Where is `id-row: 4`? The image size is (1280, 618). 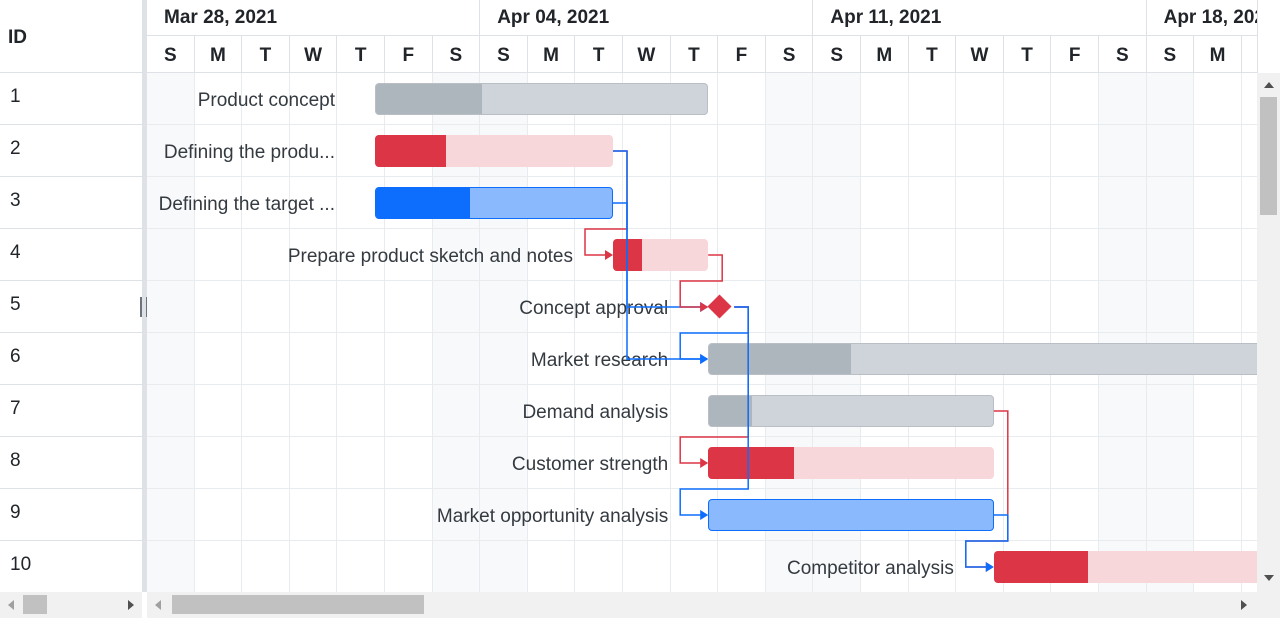 id-row: 4 is located at coordinates (71, 255).